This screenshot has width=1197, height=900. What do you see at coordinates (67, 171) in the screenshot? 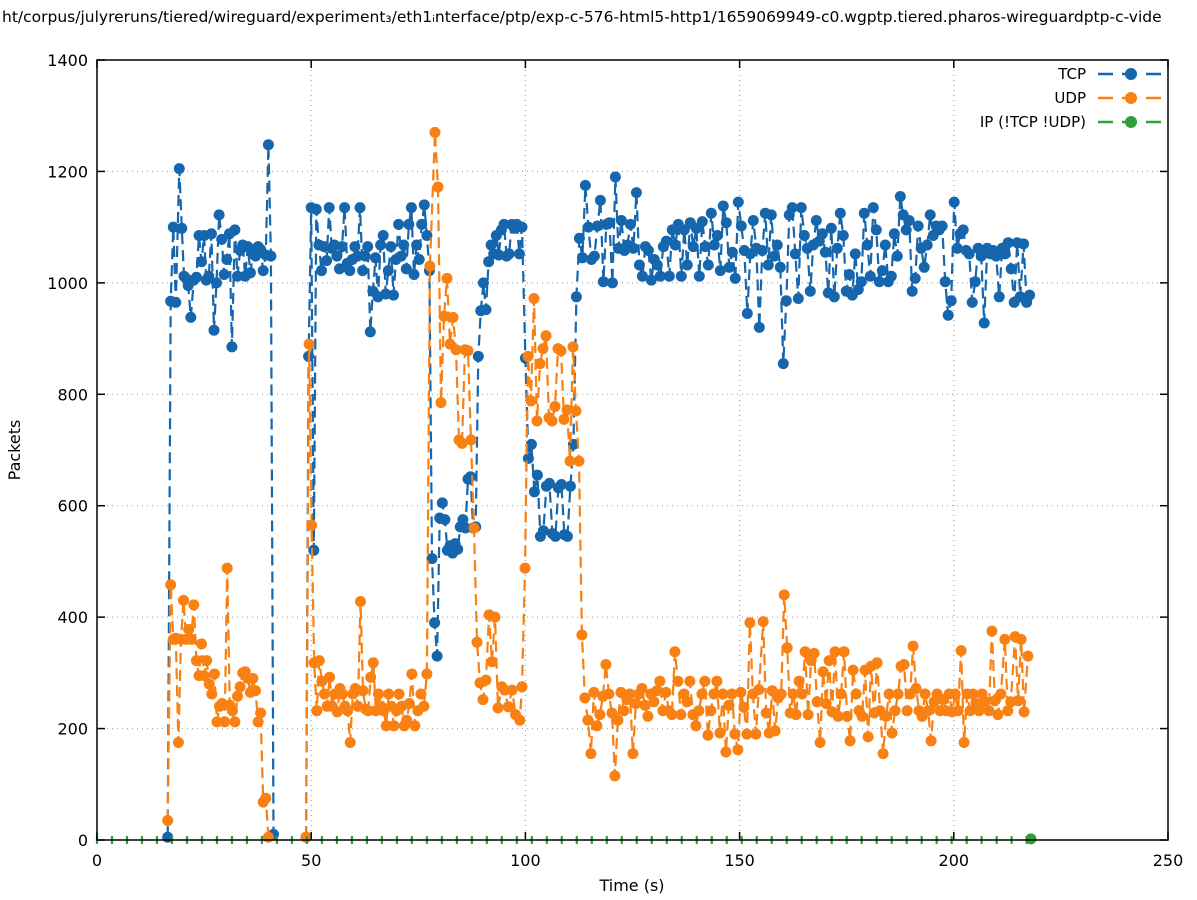
I see `y-tick-label: 1200` at bounding box center [67, 171].